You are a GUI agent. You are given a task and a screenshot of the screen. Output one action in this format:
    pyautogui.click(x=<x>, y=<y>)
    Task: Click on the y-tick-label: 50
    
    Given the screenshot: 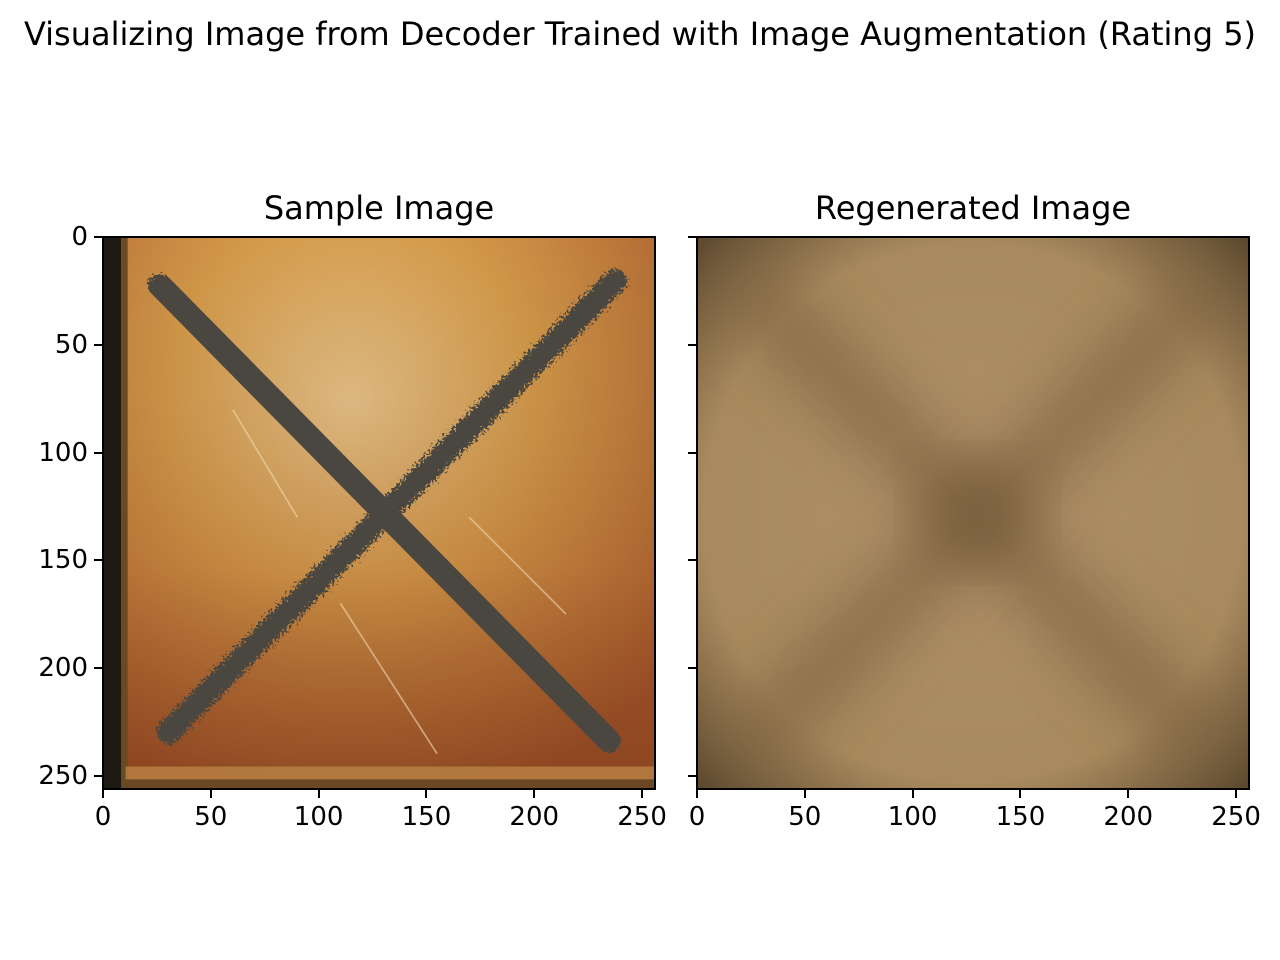 What is the action you would take?
    pyautogui.click(x=71, y=344)
    